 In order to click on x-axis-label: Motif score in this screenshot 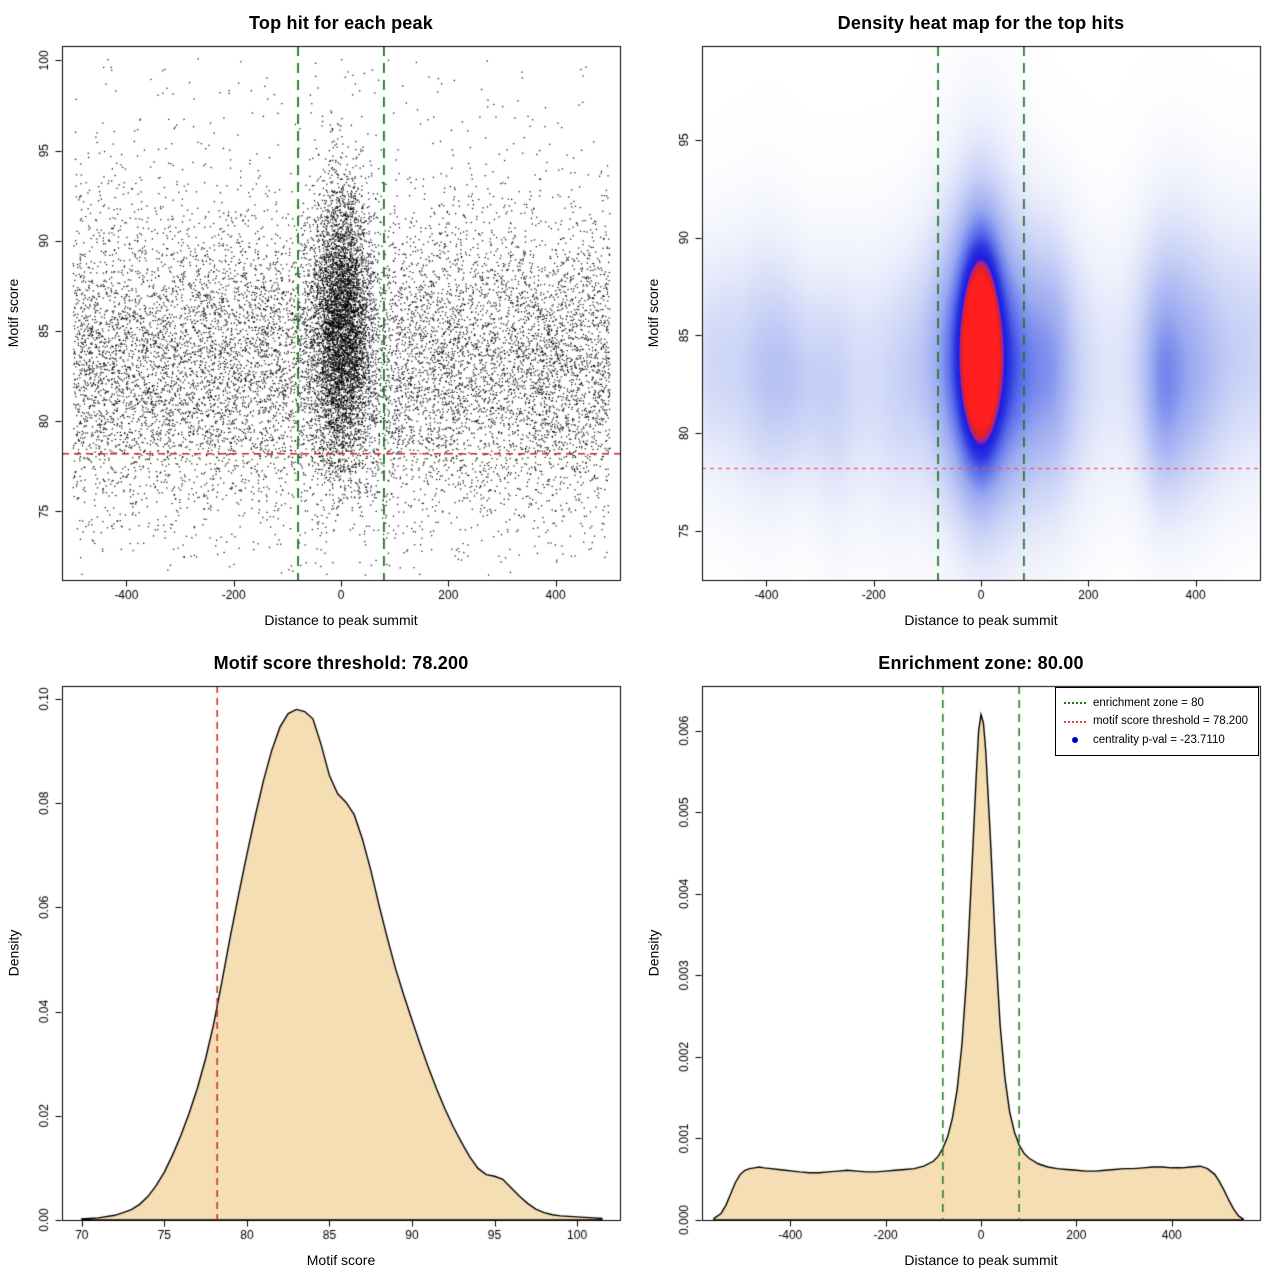, I will do `click(341, 1260)`.